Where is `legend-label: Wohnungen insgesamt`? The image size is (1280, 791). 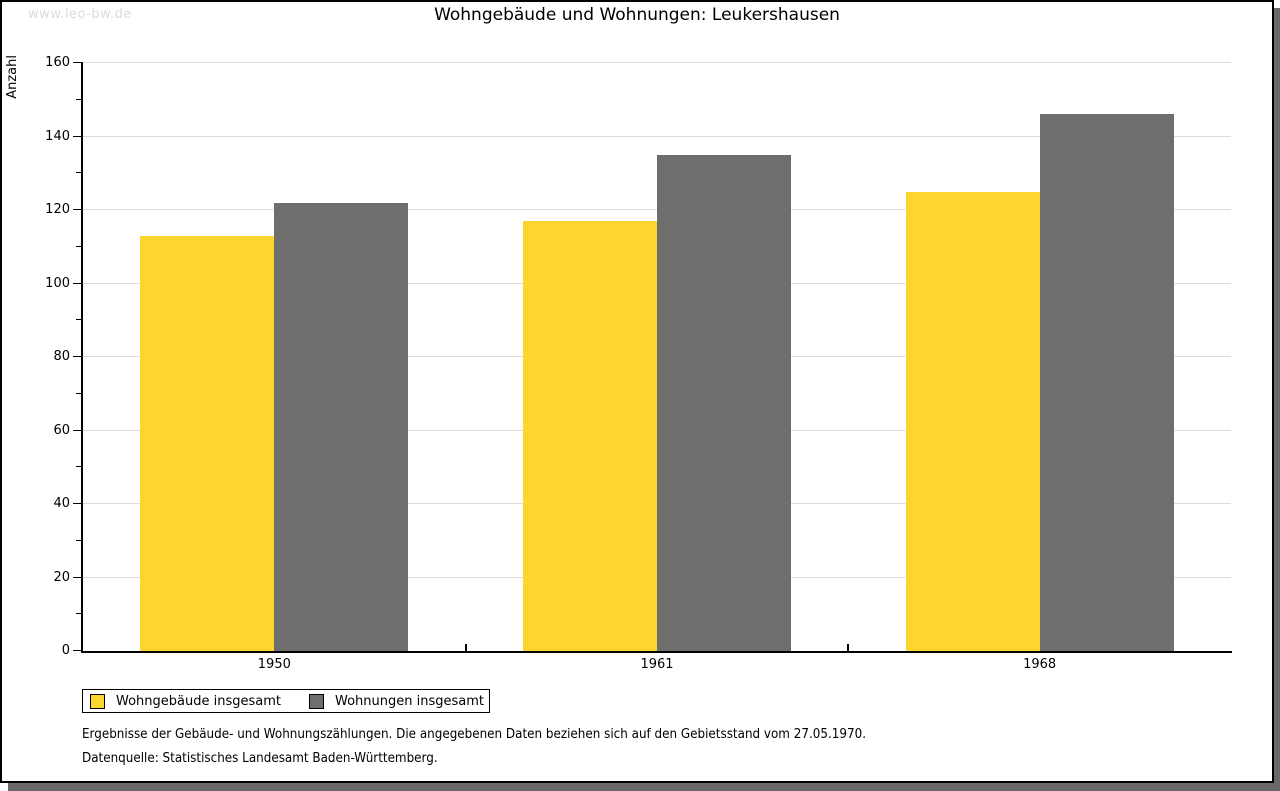 legend-label: Wohnungen insgesamt is located at coordinates (409, 701).